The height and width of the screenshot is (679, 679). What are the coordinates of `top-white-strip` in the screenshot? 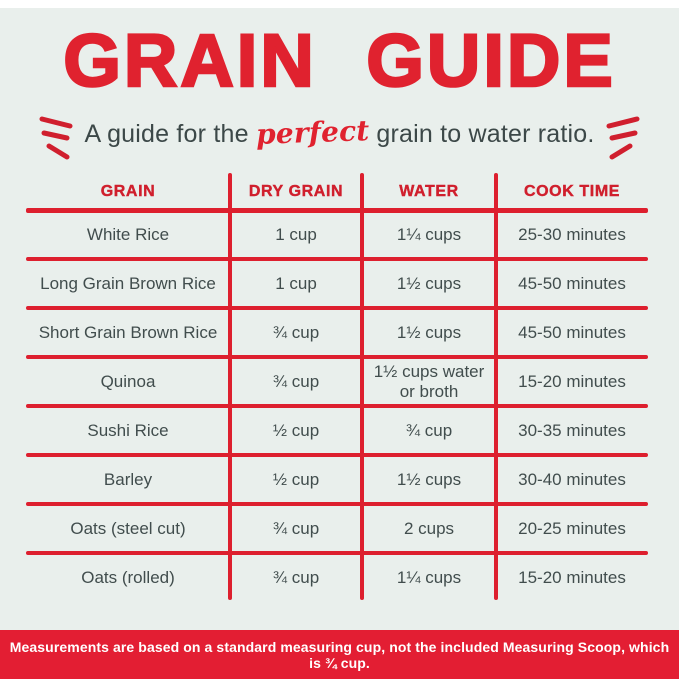 It's located at (339, 4).